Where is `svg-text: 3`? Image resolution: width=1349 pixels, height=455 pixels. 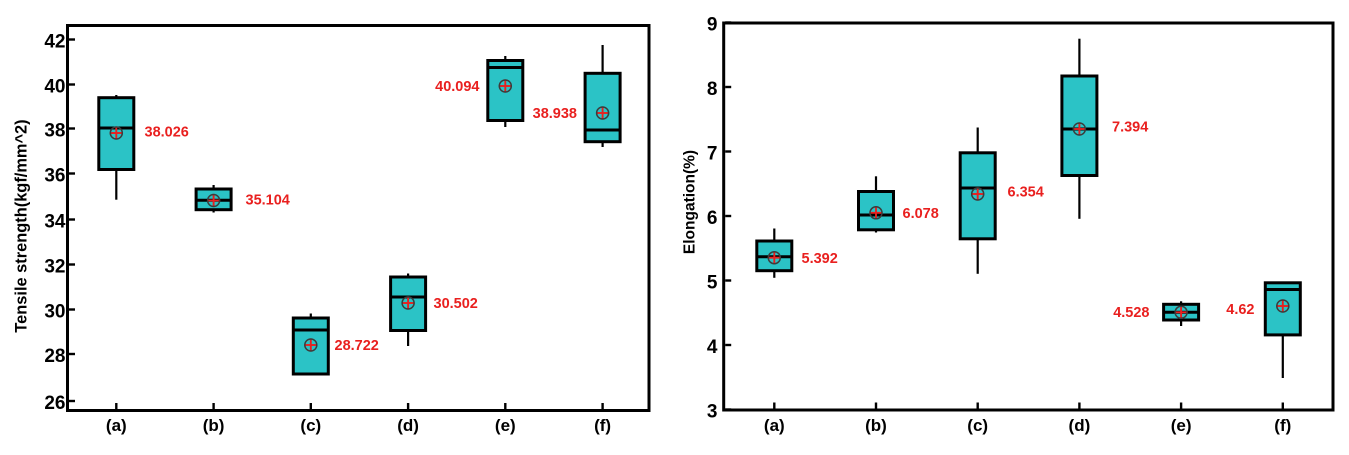
svg-text: 3 is located at coordinates (712, 412).